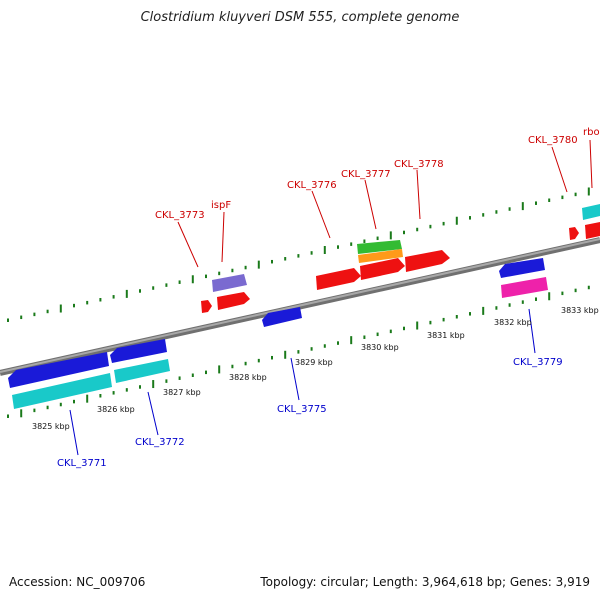 This screenshot has width=600, height=600. What do you see at coordinates (116, 409) in the screenshot?
I see `kbp-label: 3826 kbp` at bounding box center [116, 409].